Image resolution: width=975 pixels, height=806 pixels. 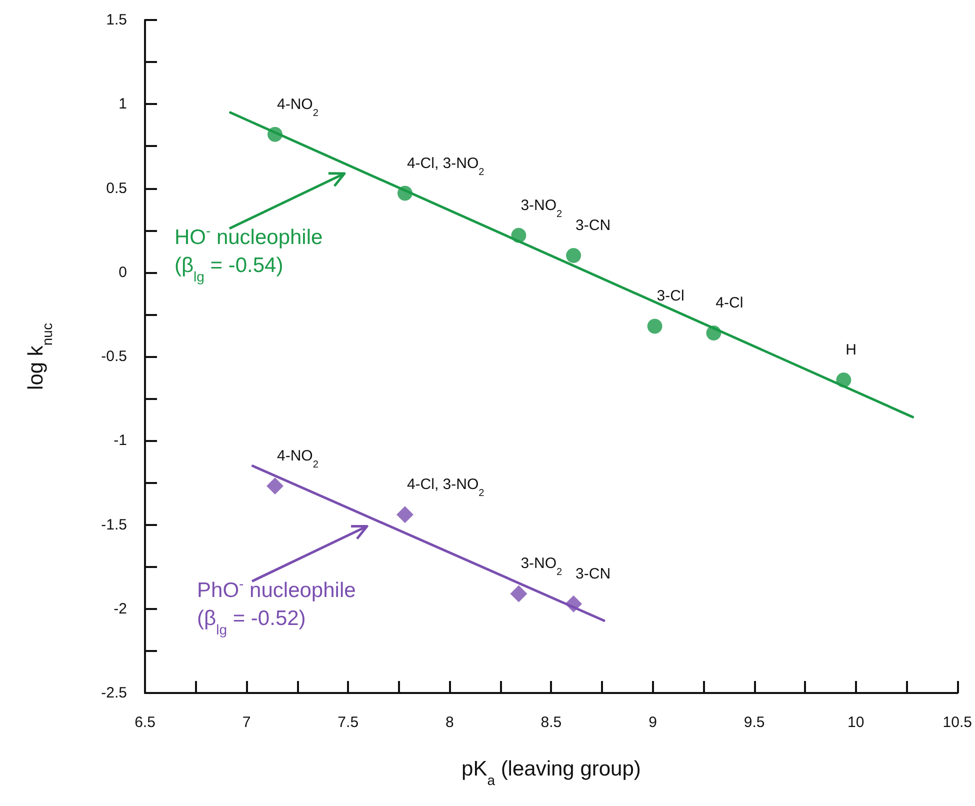 What do you see at coordinates (120, 609) in the screenshot?
I see `y-tick-label: -2` at bounding box center [120, 609].